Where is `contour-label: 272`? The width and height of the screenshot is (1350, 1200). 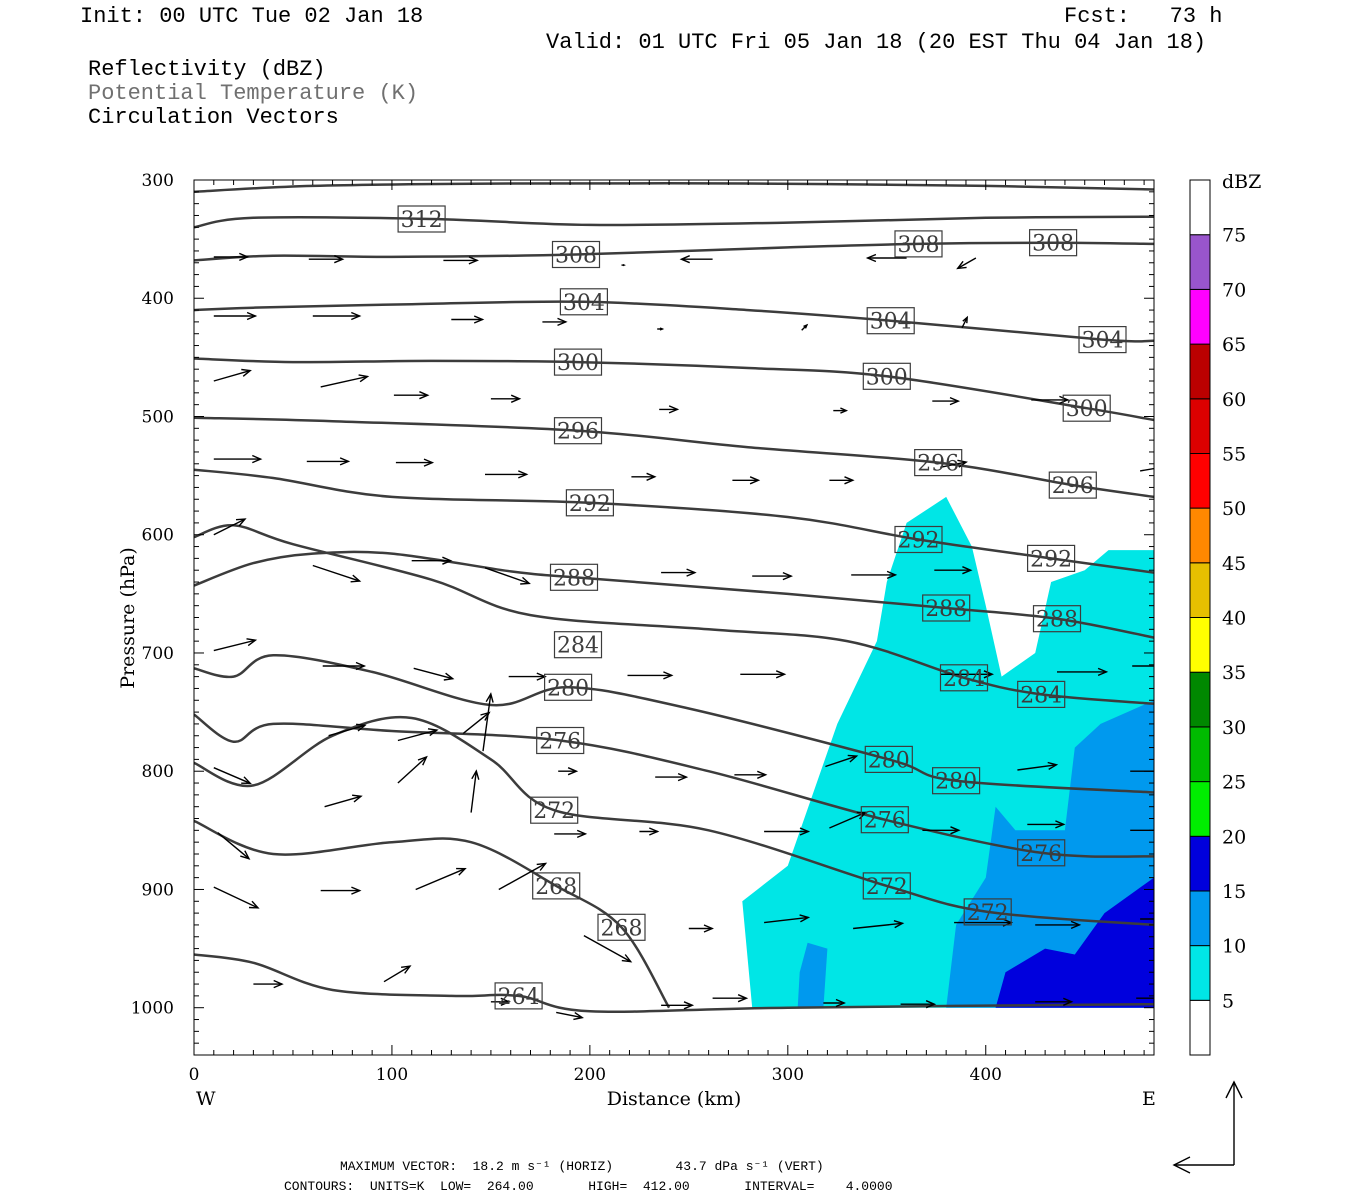
contour-label: 272 is located at coordinates (886, 886).